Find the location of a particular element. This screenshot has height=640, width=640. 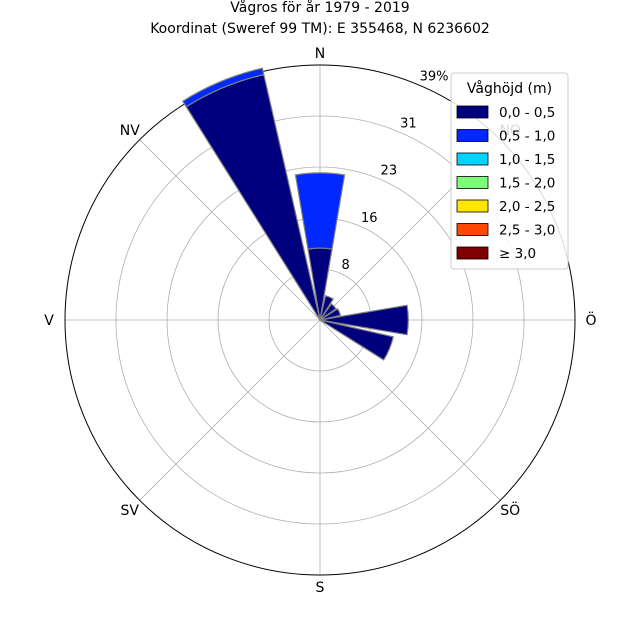

compass-label-SÖ: SÖ is located at coordinates (510, 510).